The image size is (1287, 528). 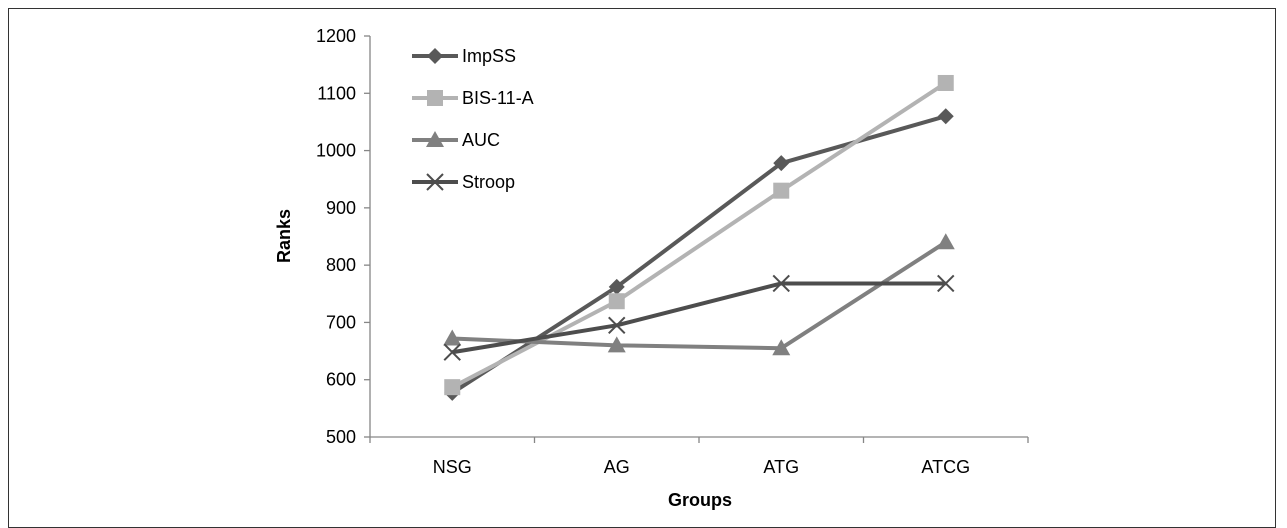 What do you see at coordinates (945, 467) in the screenshot?
I see `x-tick-label: ATCG` at bounding box center [945, 467].